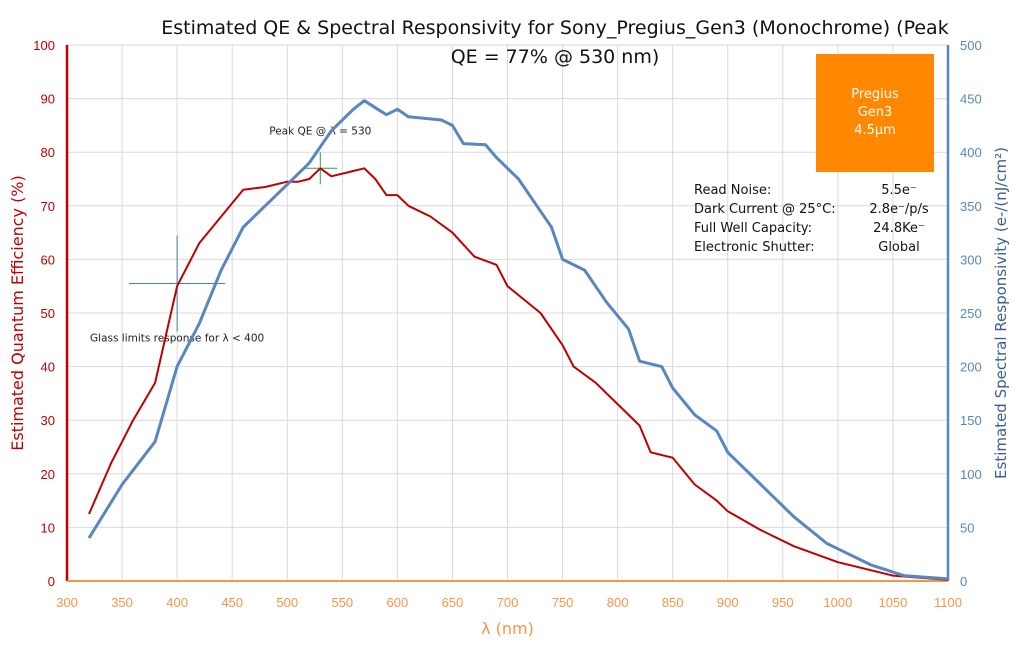 The height and width of the screenshot is (650, 1024). Describe the element at coordinates (67, 602) in the screenshot. I see `x-tick-label: 300` at that location.